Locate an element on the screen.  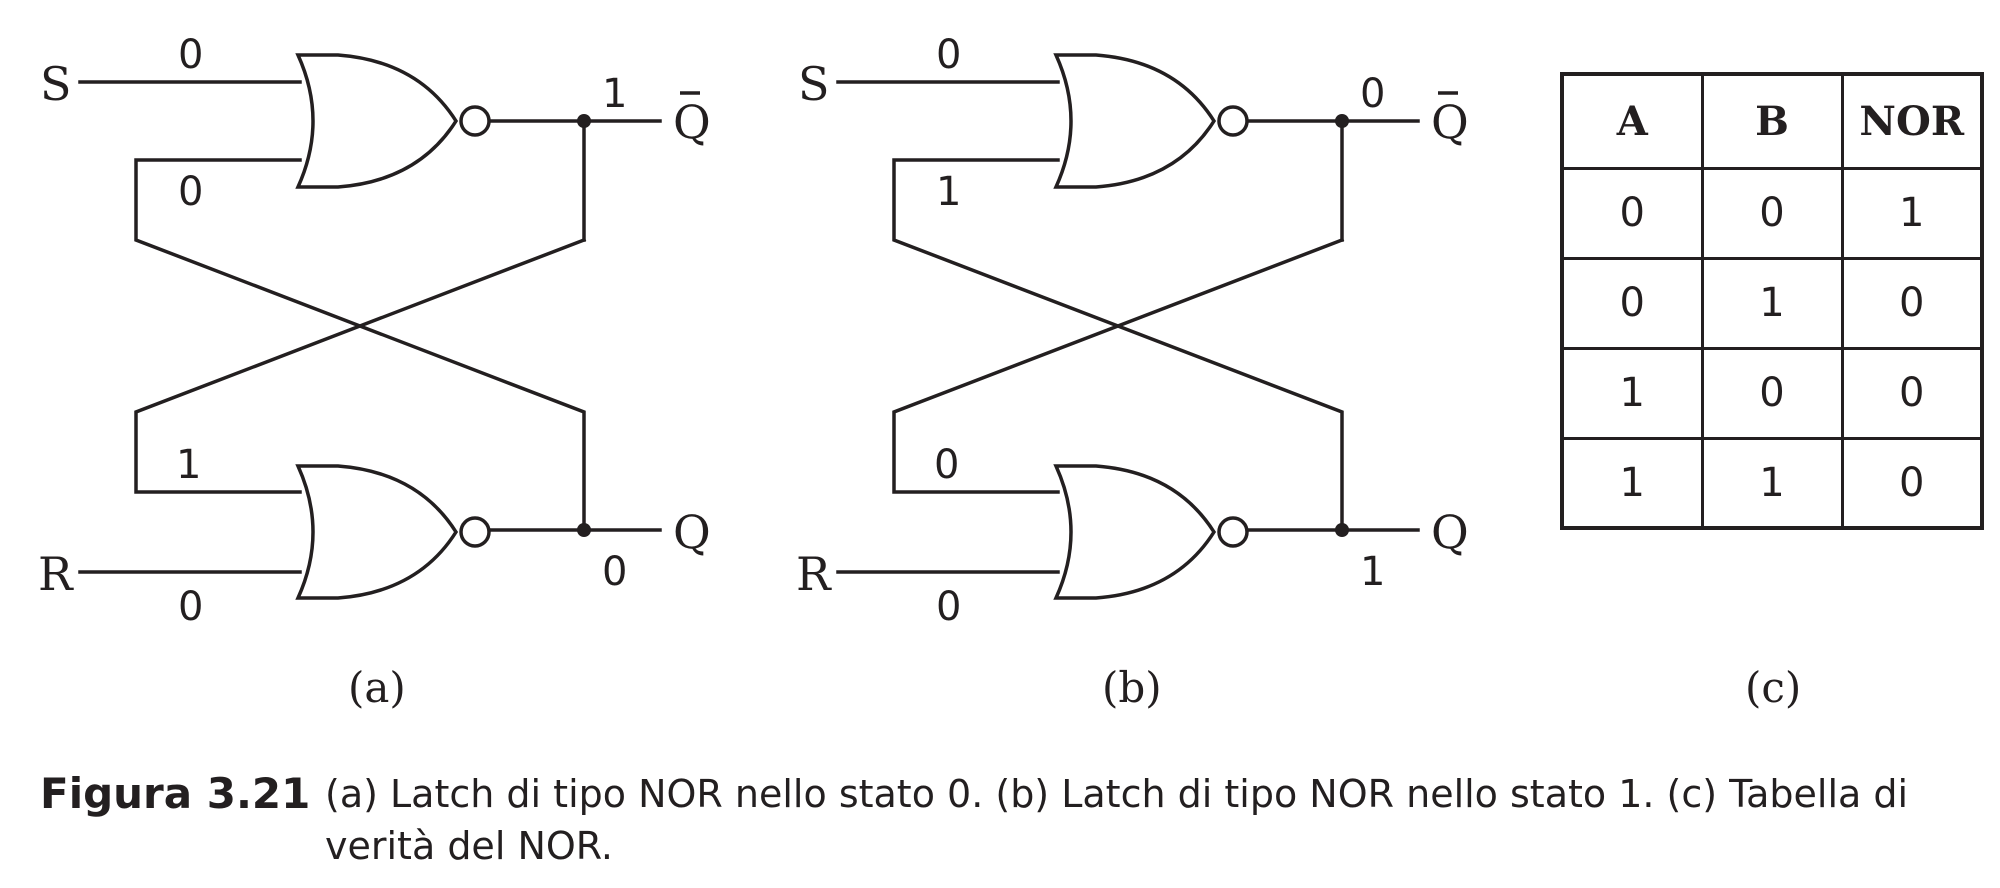
panel-c-label: (c) is located at coordinates (1773, 687).